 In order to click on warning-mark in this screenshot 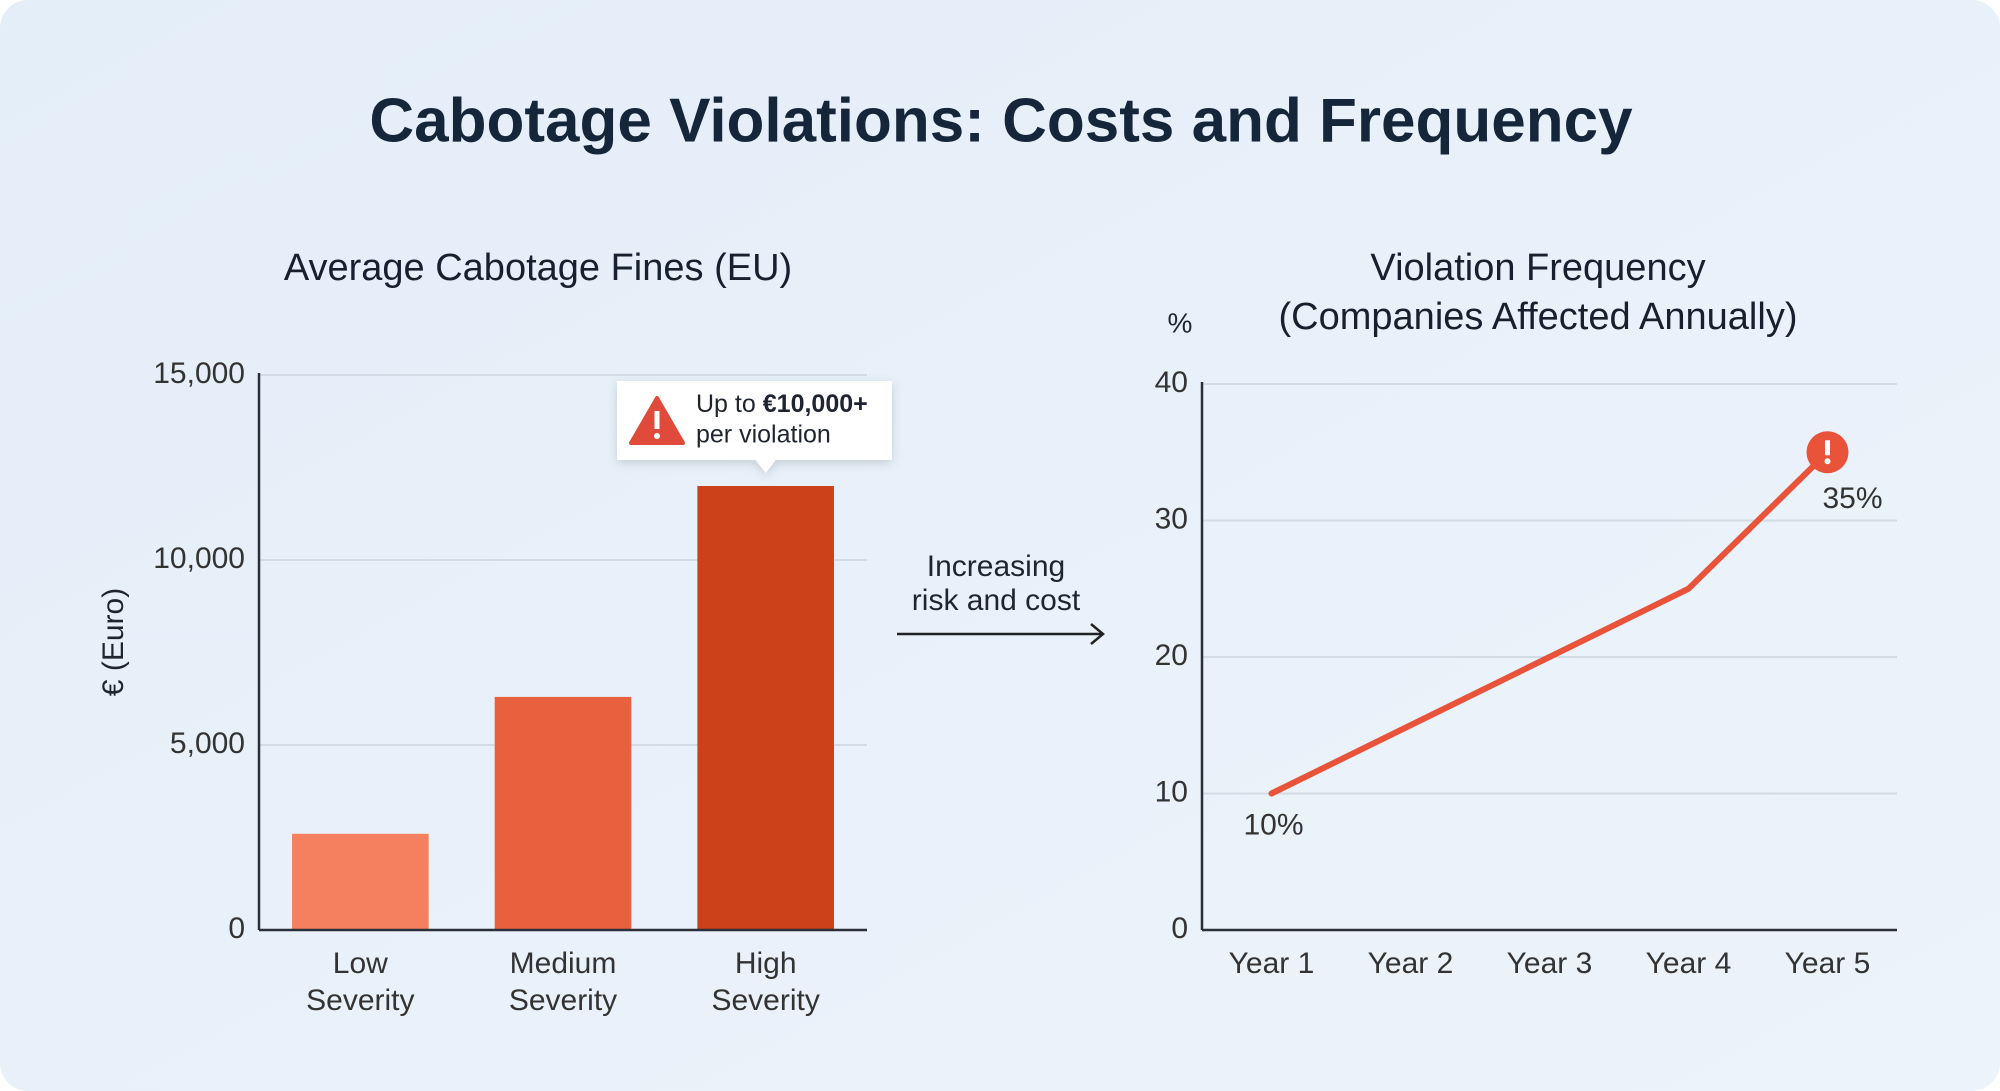, I will do `click(657, 420)`.